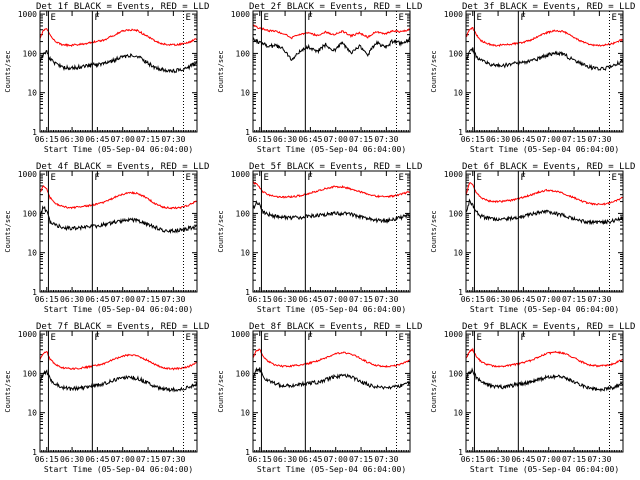 The width and height of the screenshot is (640, 480). What do you see at coordinates (335, 327) in the screenshot?
I see `panel-title: Det 8f BLACK = Events, RED = LLD` at bounding box center [335, 327].